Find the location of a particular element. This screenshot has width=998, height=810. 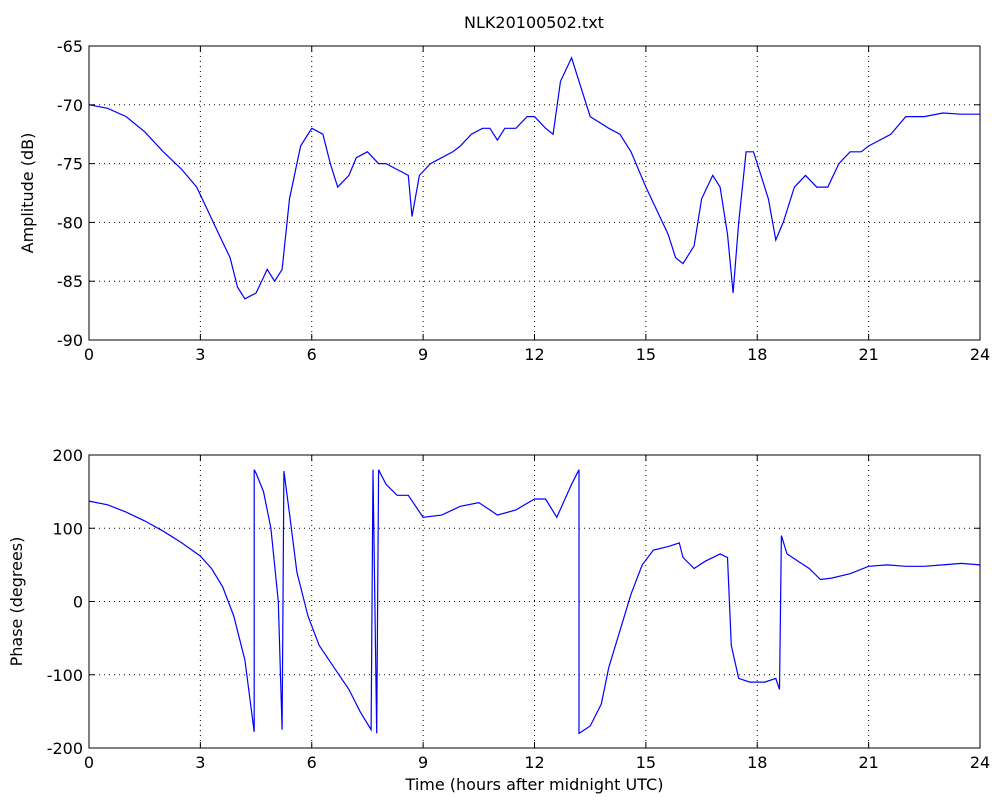

y-tick-label: -80 is located at coordinates (70, 222).